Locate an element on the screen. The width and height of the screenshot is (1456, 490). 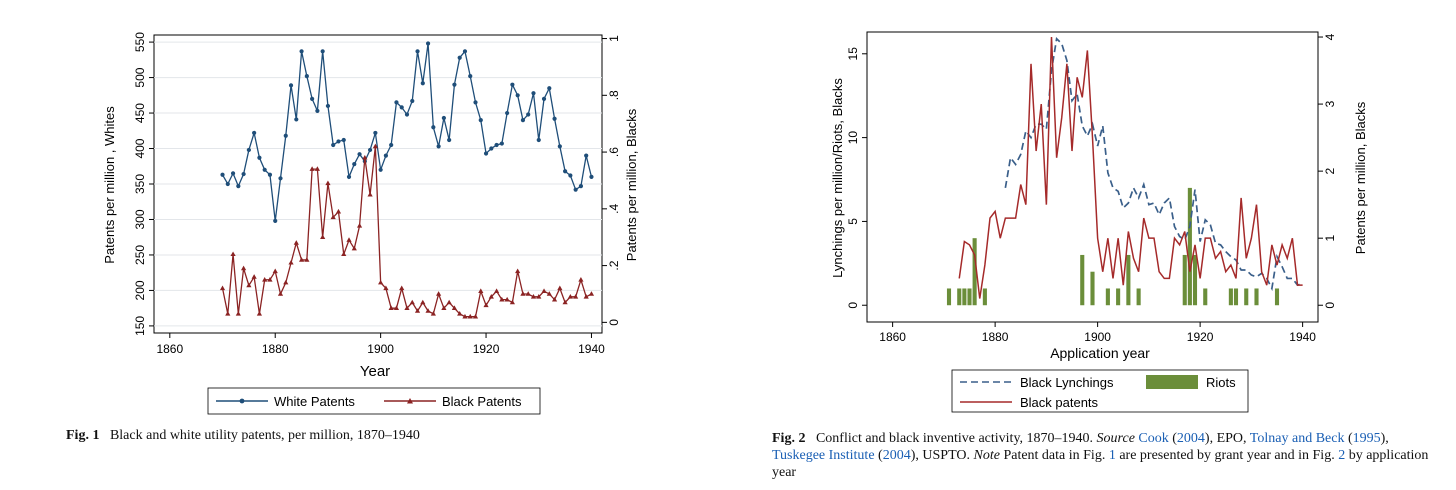
fig2-ref-cook-year: 2004 is located at coordinates (1190, 438).